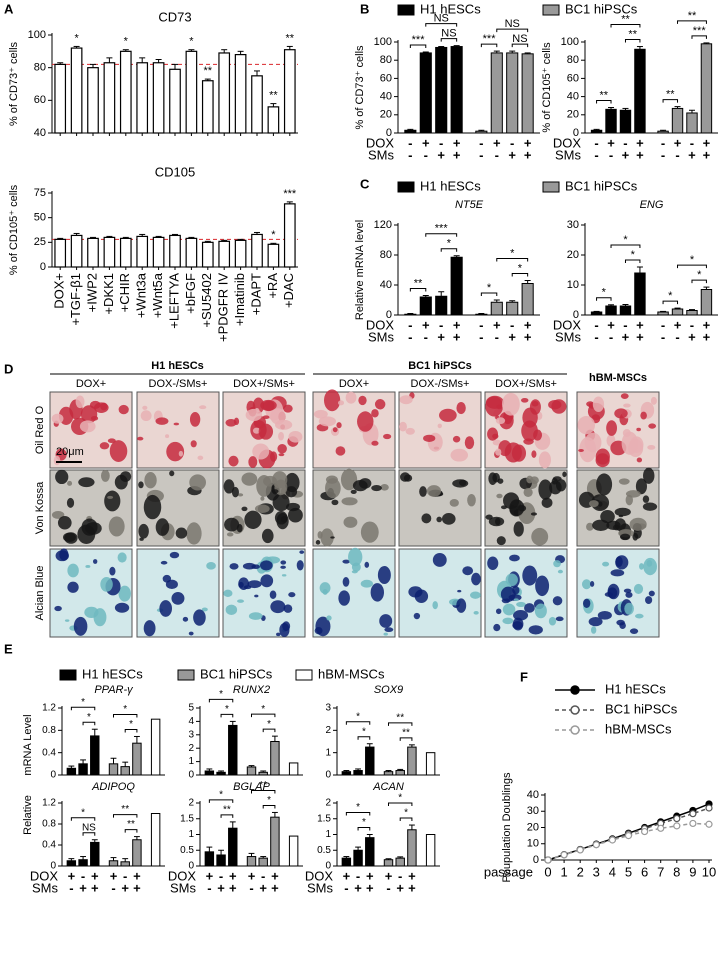  I want to click on y-tick-label: 3, so click(328, 708).